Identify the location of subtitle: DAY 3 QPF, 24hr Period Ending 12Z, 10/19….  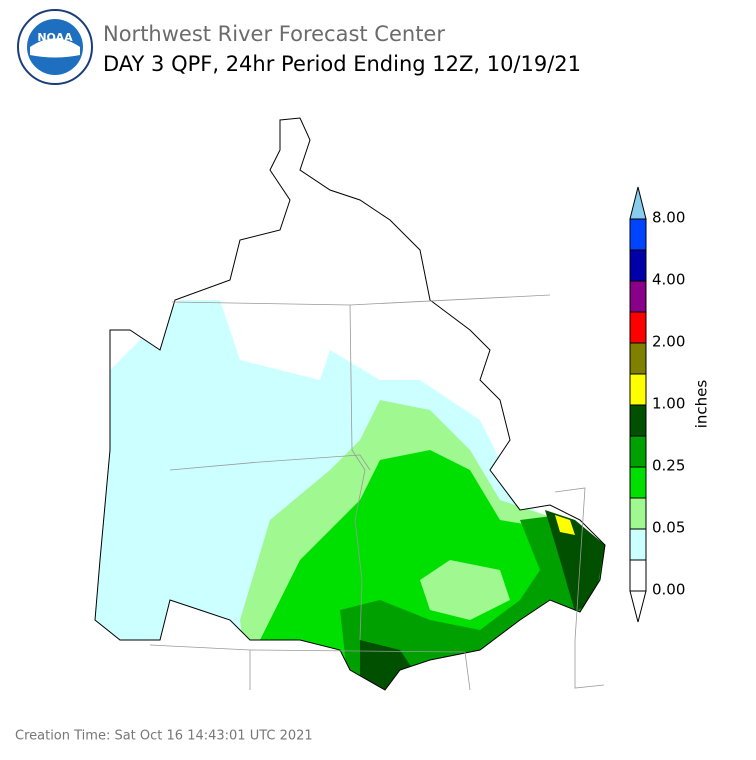
(342, 64).